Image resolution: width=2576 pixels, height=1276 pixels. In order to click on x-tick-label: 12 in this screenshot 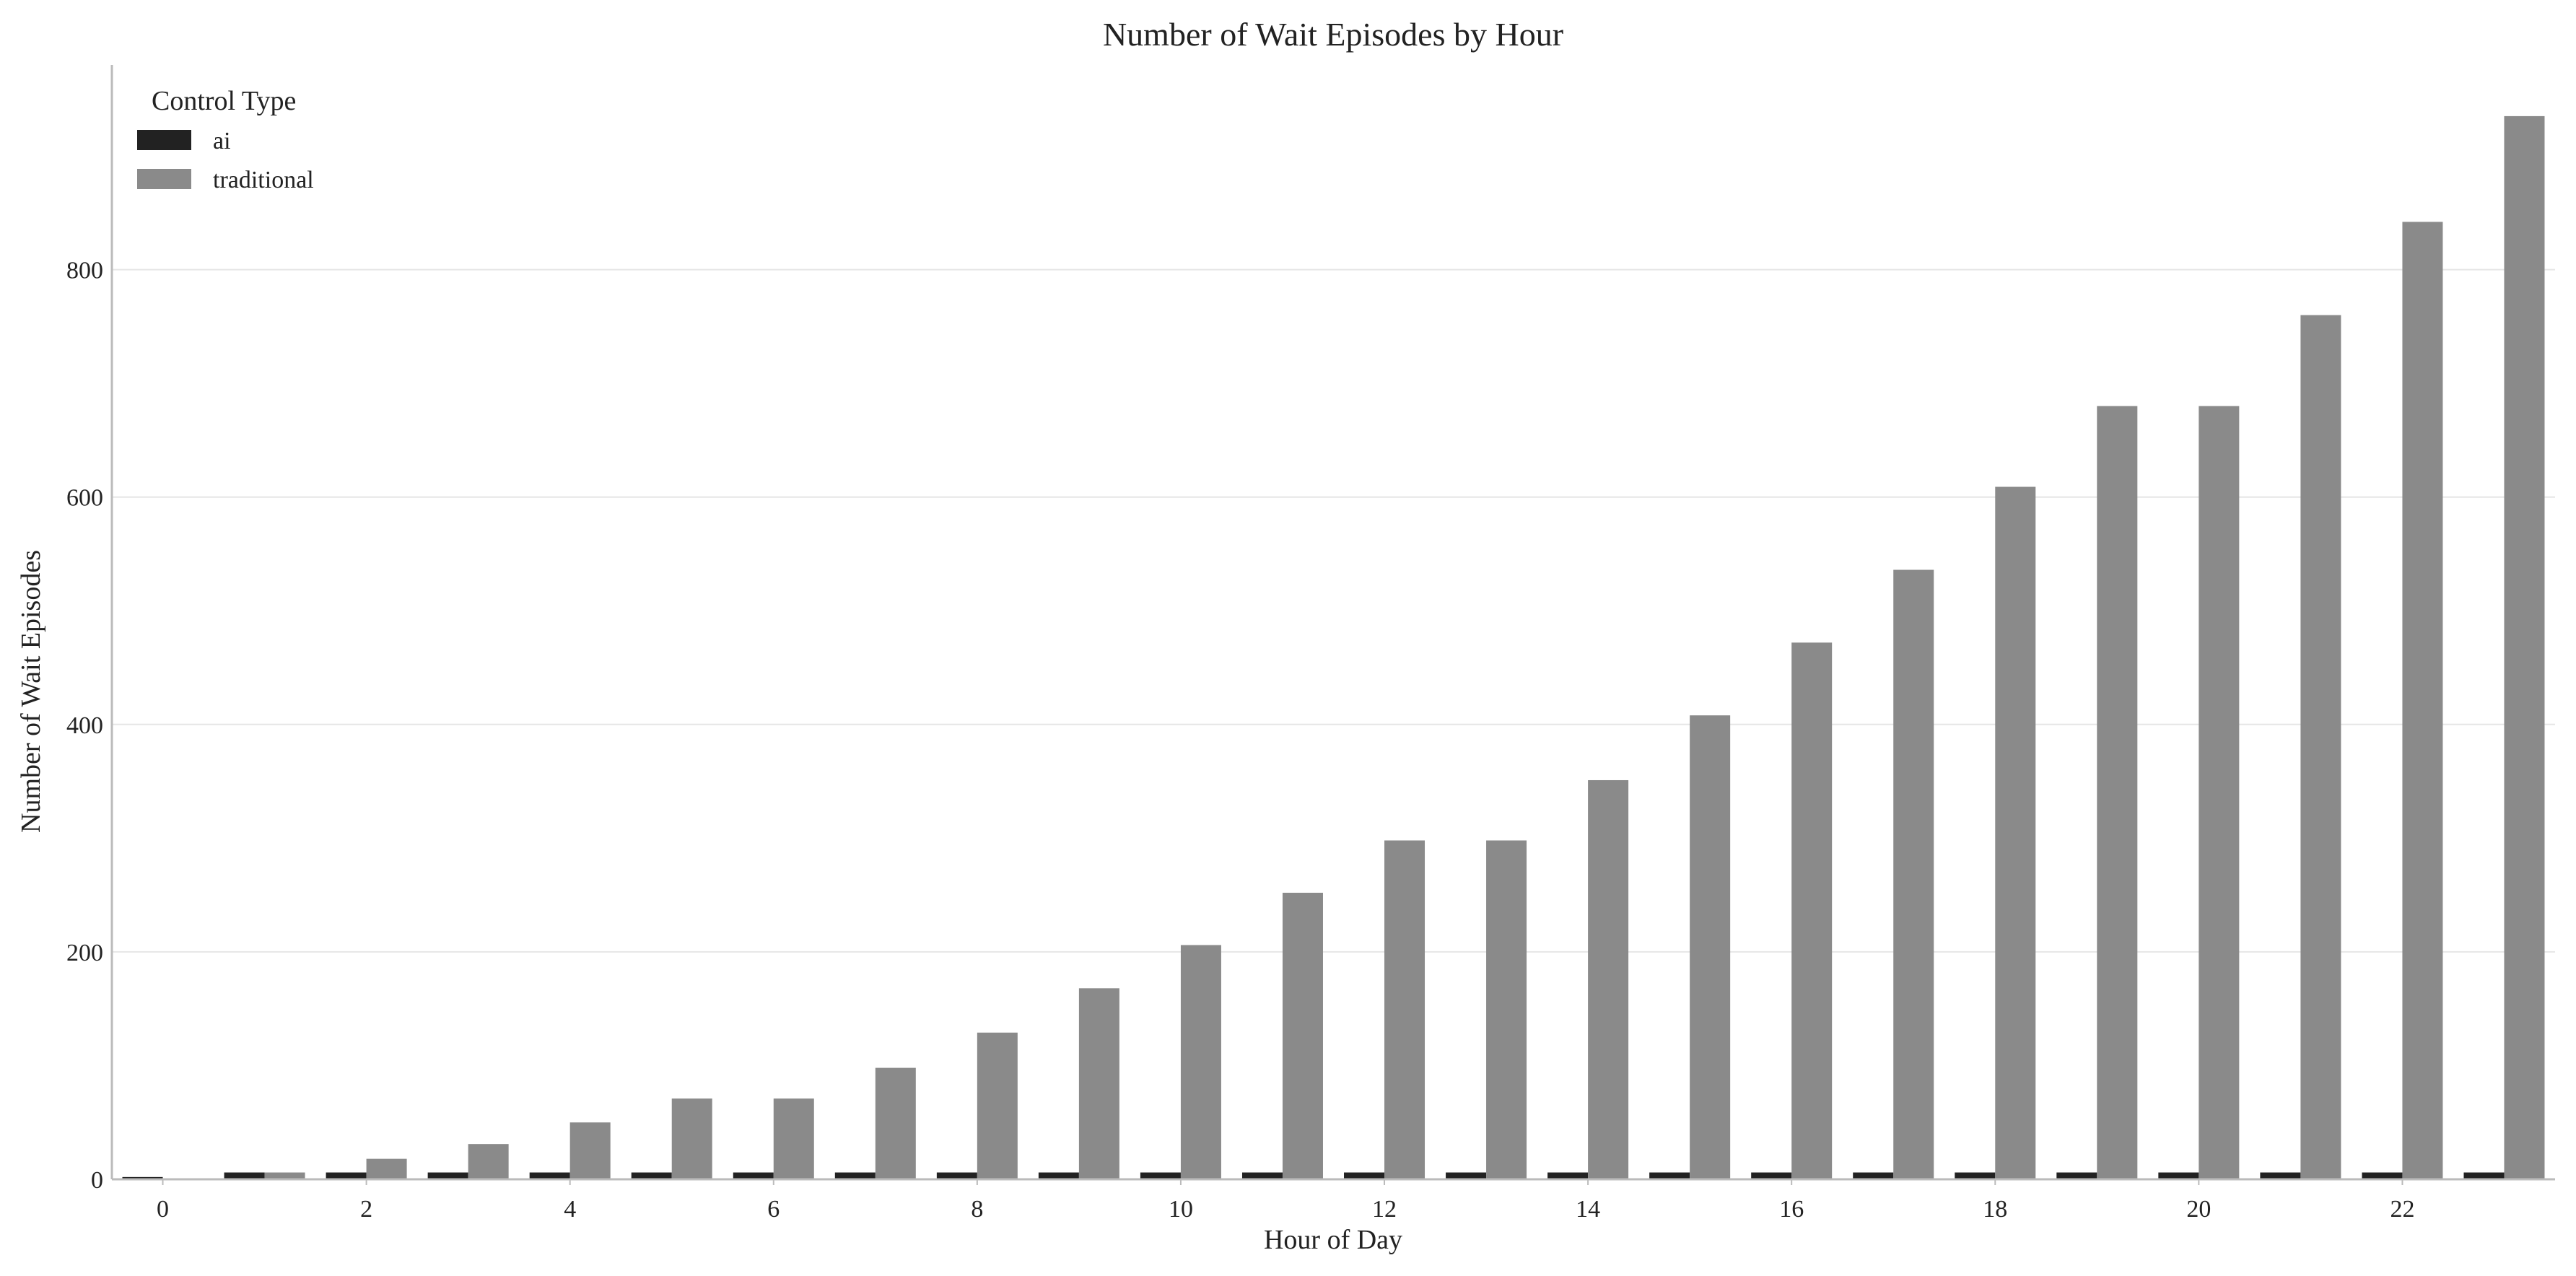, I will do `click(1384, 1209)`.